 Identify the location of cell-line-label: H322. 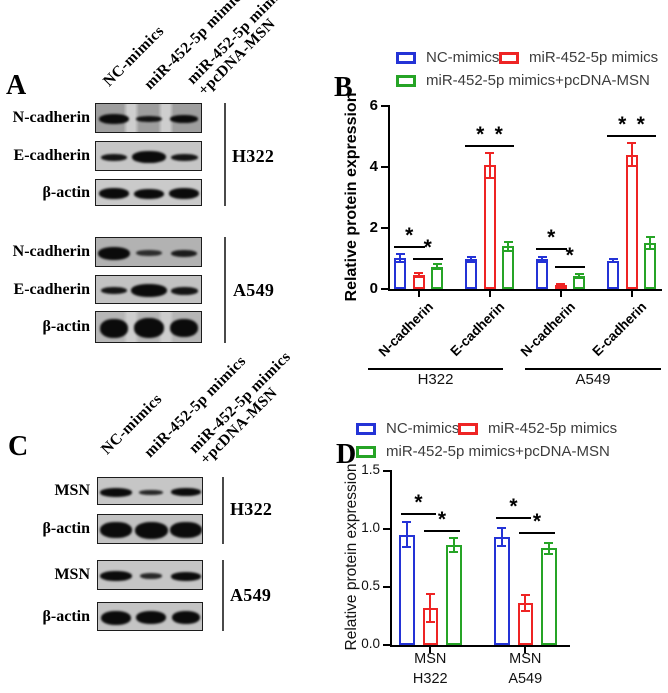
(251, 509).